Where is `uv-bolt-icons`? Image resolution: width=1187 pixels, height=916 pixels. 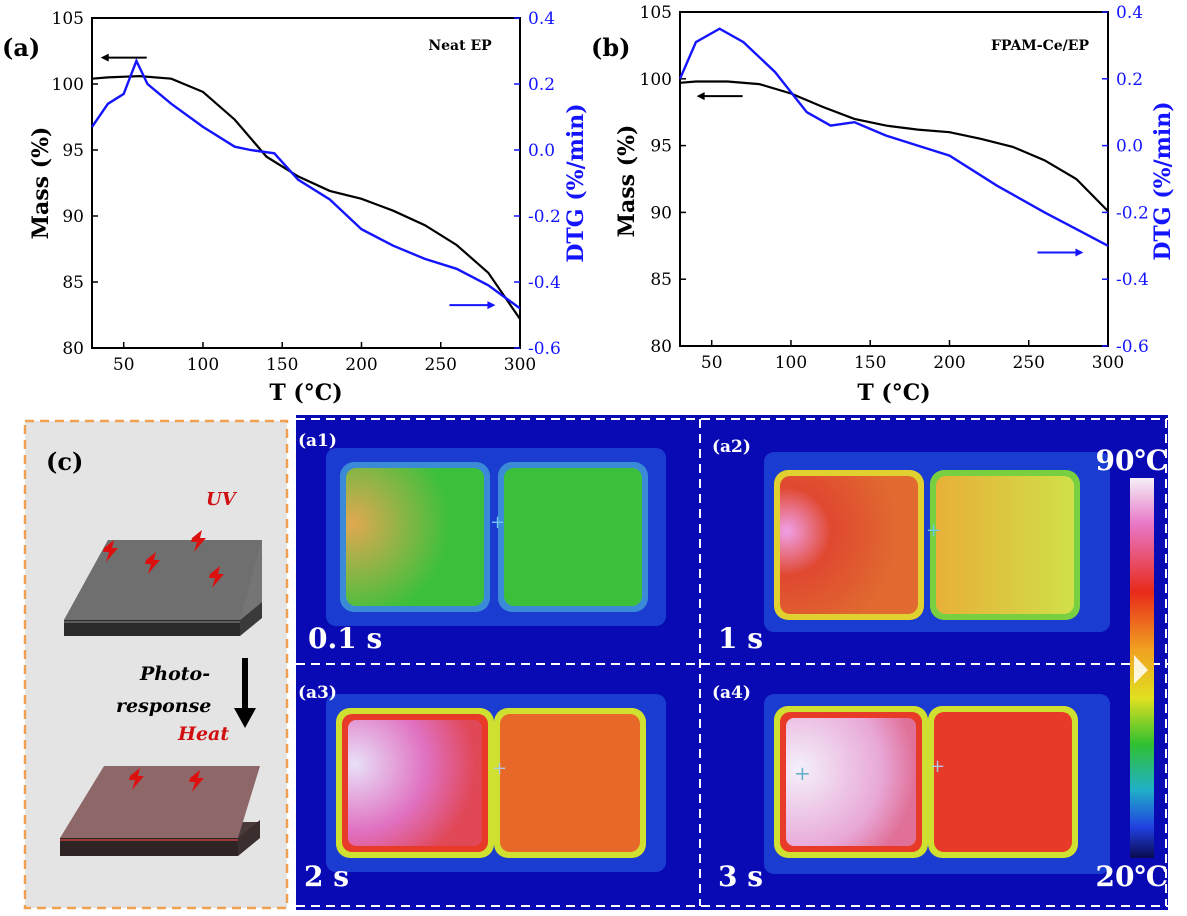 uv-bolt-icons is located at coordinates (163, 559).